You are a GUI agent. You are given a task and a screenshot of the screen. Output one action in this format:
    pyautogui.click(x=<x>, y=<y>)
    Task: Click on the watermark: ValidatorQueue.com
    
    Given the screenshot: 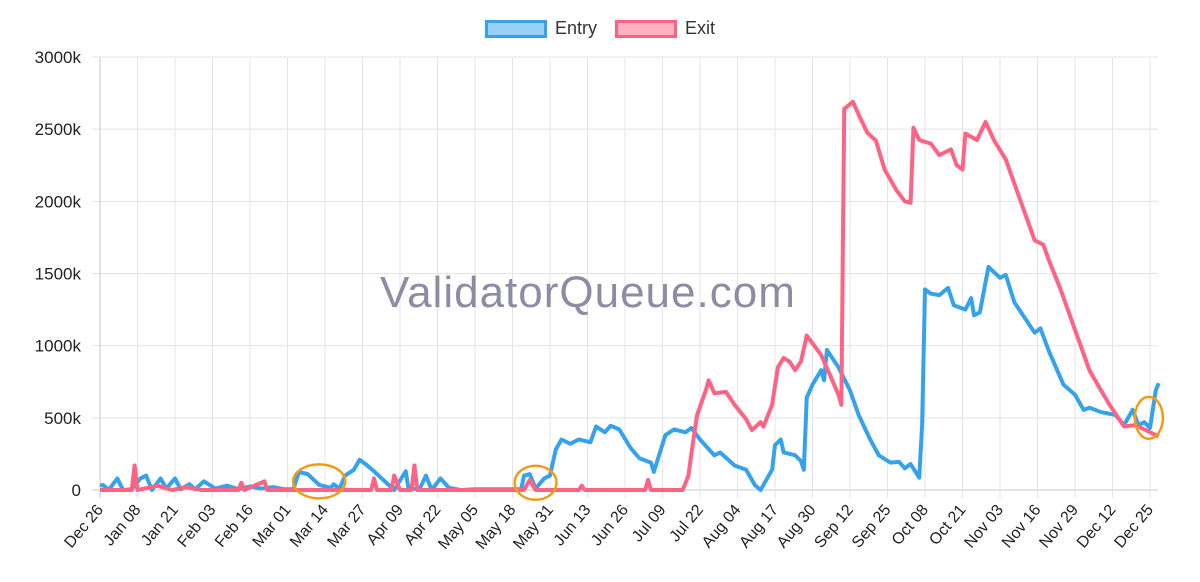 What is the action you would take?
    pyautogui.click(x=588, y=292)
    